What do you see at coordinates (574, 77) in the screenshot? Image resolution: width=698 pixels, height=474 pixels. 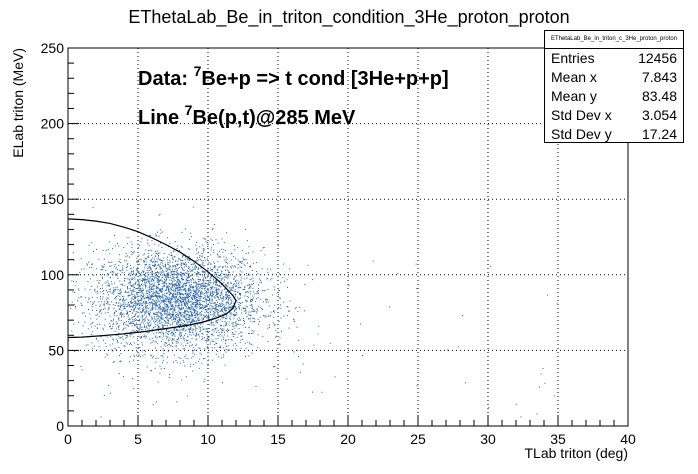 I see `stats-label: Mean x` at bounding box center [574, 77].